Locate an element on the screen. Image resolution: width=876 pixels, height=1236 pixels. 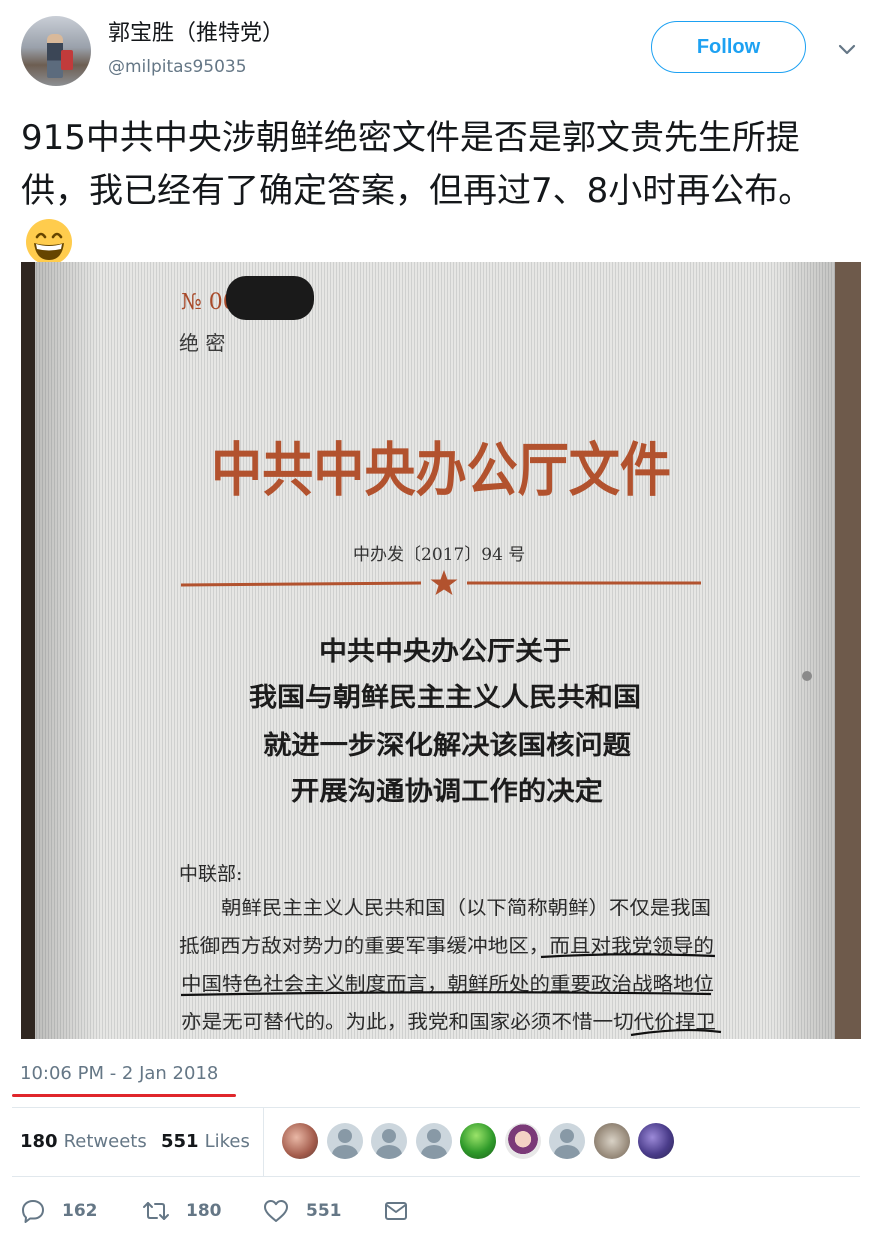
reply-button: 162 is located at coordinates (59, 1211).